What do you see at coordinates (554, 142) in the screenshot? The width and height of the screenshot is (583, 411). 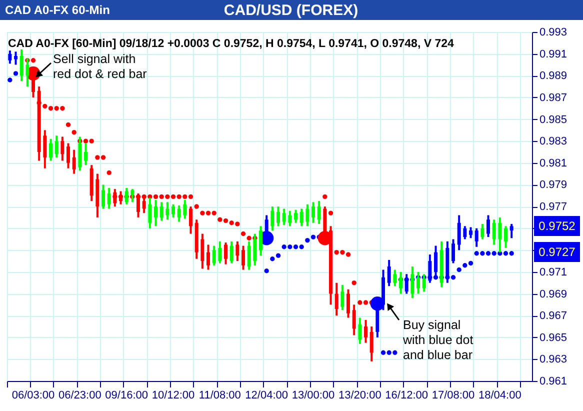 I see `y-tick-label: 0.983` at bounding box center [554, 142].